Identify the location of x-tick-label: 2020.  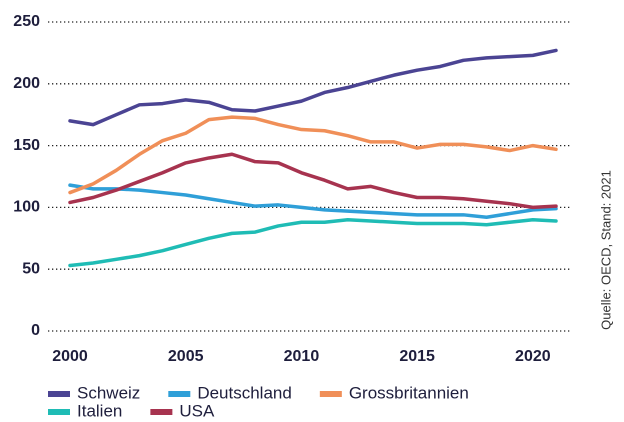
(533, 356).